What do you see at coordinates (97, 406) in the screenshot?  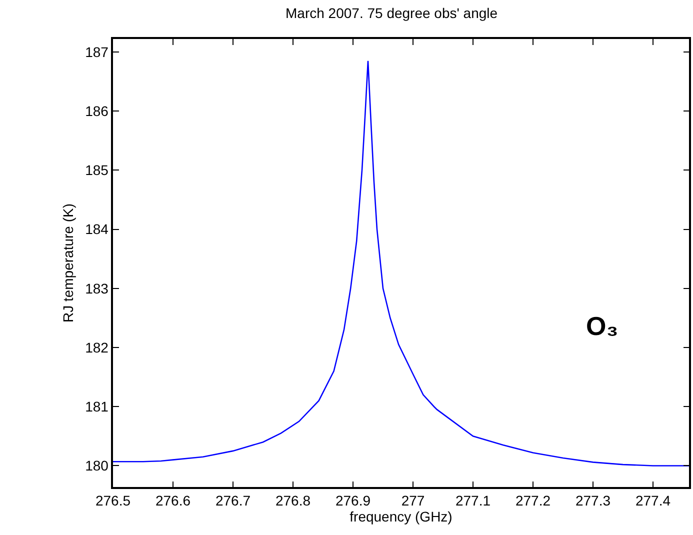 I see `y-tick-label: 181` at bounding box center [97, 406].